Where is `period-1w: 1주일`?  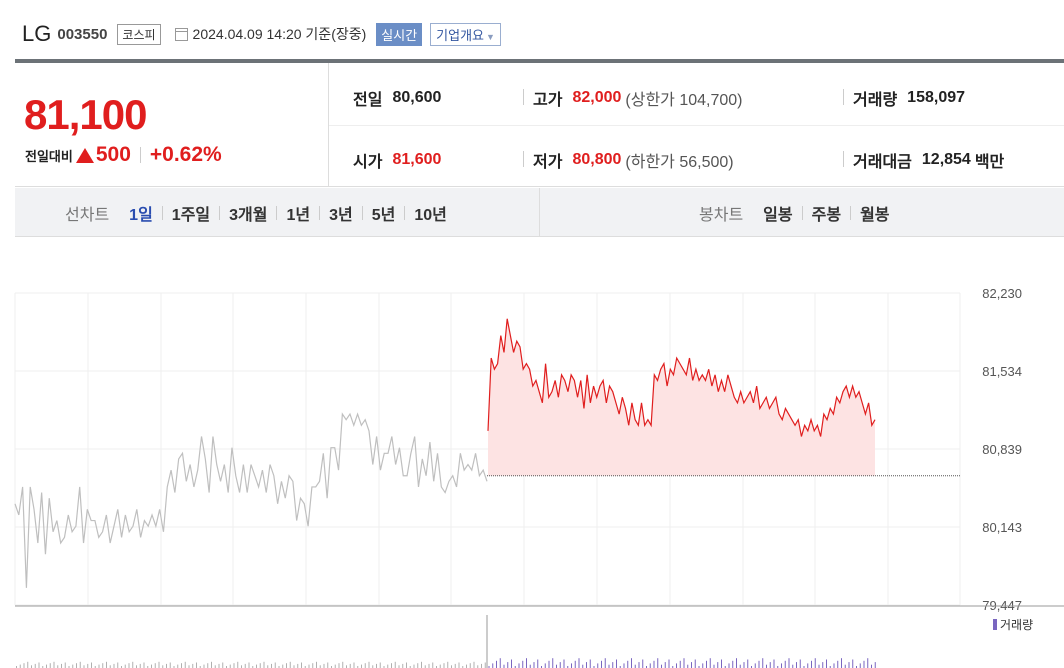
period-1w: 1주일 is located at coordinates (191, 215).